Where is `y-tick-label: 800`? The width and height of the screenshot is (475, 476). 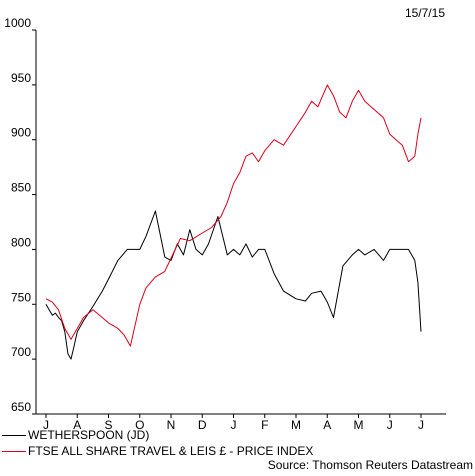 y-tick-label: 800 is located at coordinates (21, 242).